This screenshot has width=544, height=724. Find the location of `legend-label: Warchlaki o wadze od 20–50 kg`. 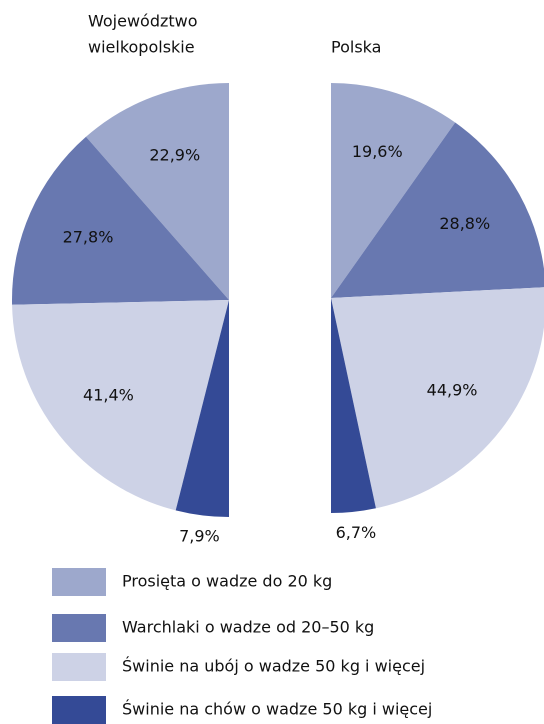

legend-label: Warchlaki o wadze od 20–50 kg is located at coordinates (248, 627).